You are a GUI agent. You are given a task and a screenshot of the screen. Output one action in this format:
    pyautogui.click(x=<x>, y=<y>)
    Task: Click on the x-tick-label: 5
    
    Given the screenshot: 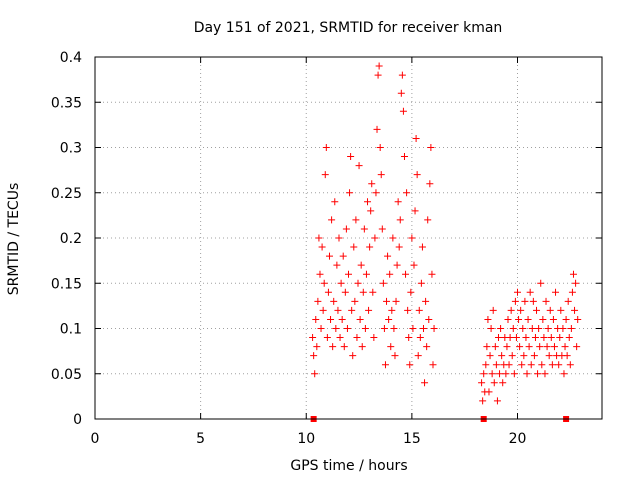 What is the action you would take?
    pyautogui.click(x=200, y=439)
    